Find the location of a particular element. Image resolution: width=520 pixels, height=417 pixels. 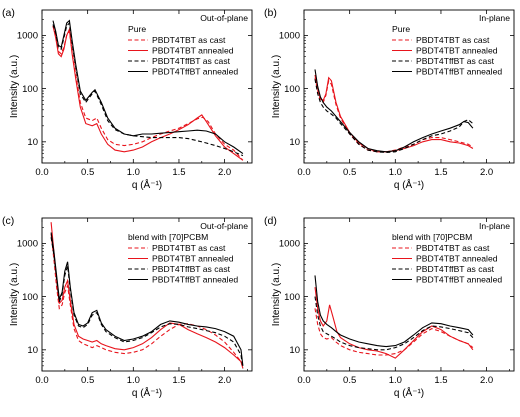

panel-label: (c) is located at coordinates (8, 221).